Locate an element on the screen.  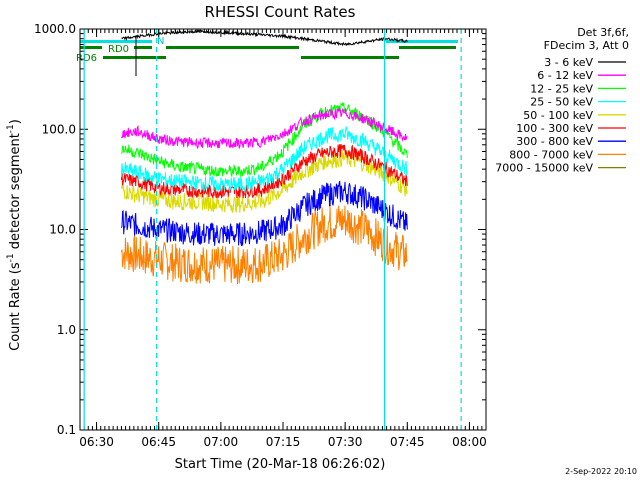
x-tick-label: 07:45 is located at coordinates (407, 442).